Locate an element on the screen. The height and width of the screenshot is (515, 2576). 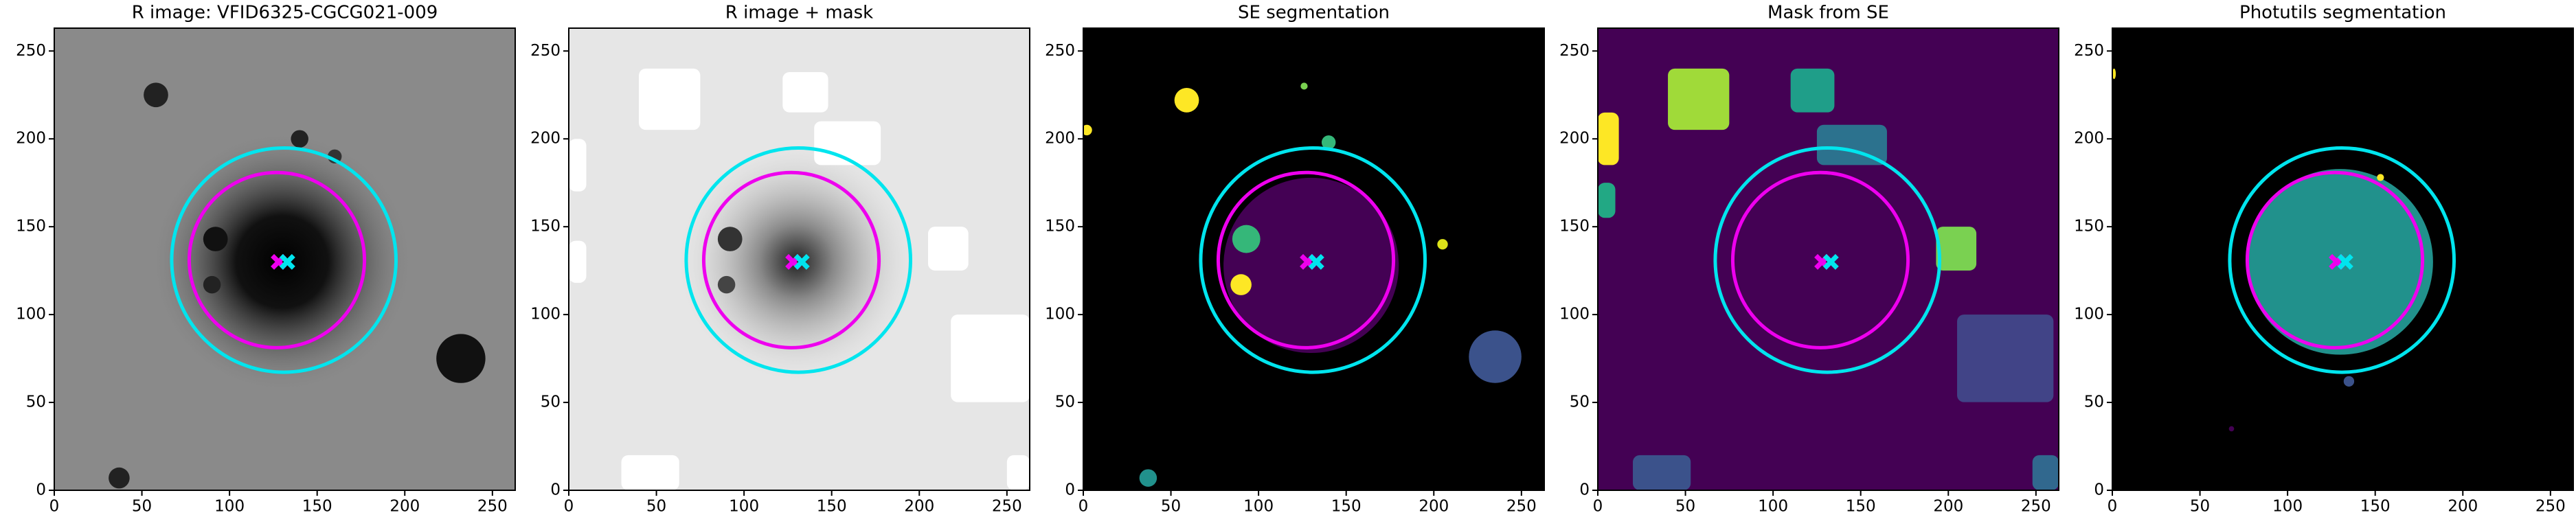
y-tick-label: 100 is located at coordinates (2089, 314).